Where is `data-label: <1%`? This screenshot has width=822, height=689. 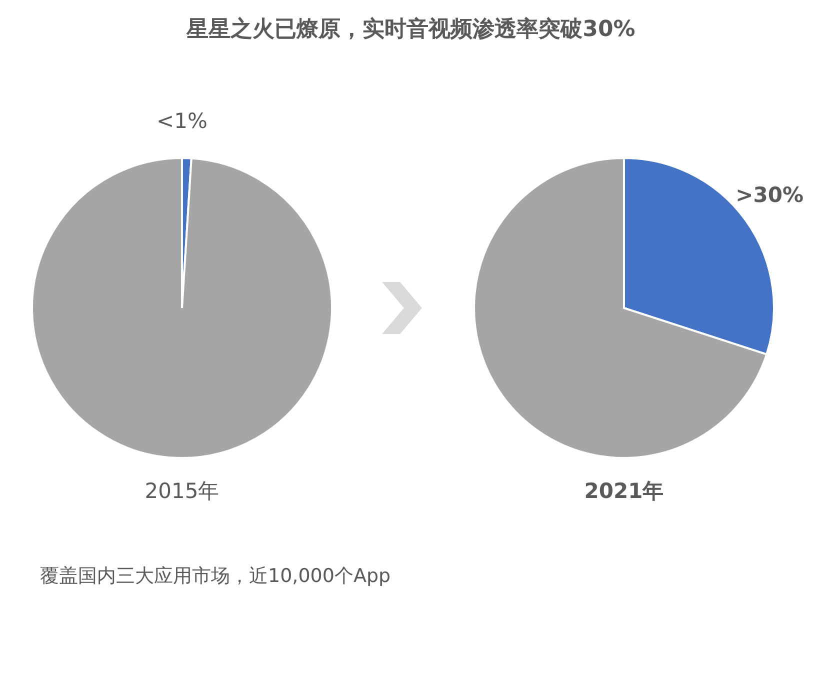
data-label: <1% is located at coordinates (182, 121).